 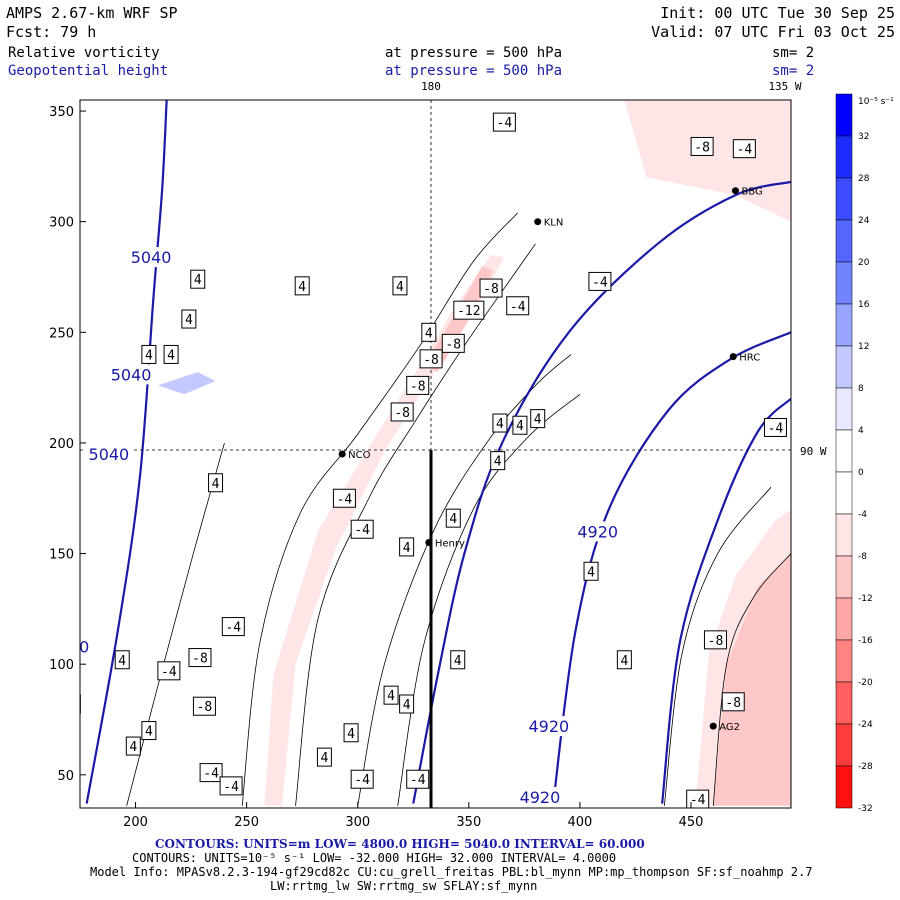 I want to click on field2-smoothing: sm= 2, so click(x=793, y=71).